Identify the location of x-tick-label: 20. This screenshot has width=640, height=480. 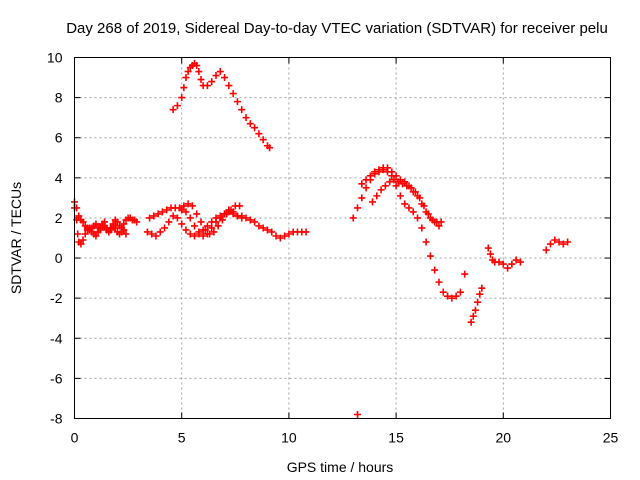
(504, 438).